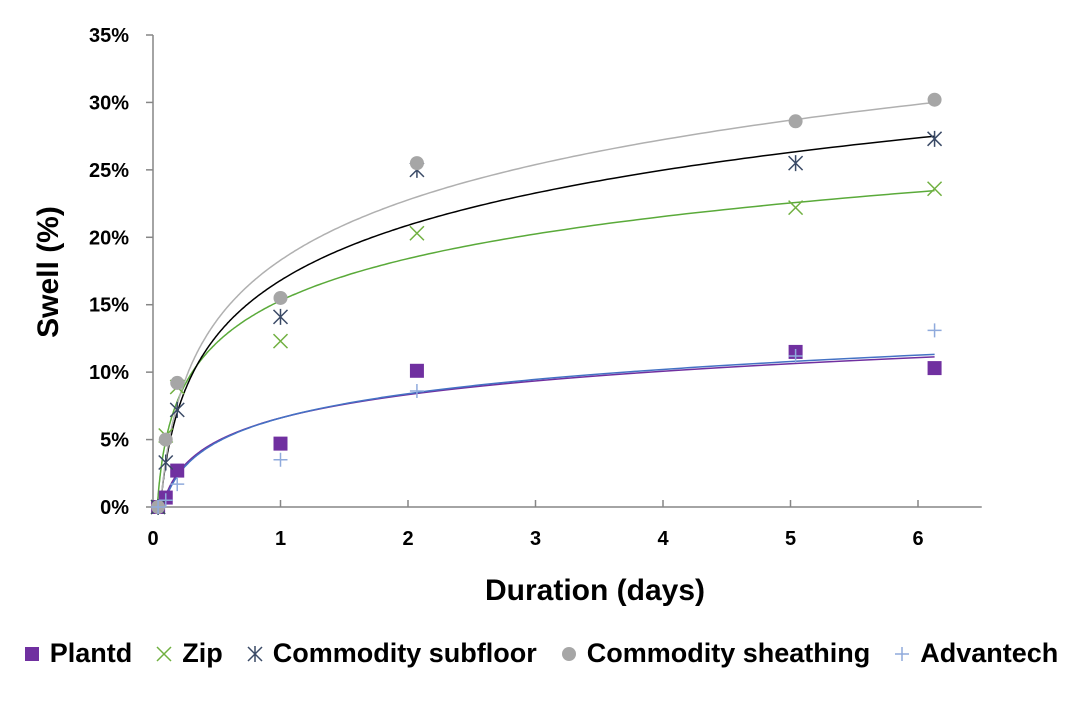 The height and width of the screenshot is (702, 1080). What do you see at coordinates (404, 653) in the screenshot?
I see `legend-label: Commodity subfloor` at bounding box center [404, 653].